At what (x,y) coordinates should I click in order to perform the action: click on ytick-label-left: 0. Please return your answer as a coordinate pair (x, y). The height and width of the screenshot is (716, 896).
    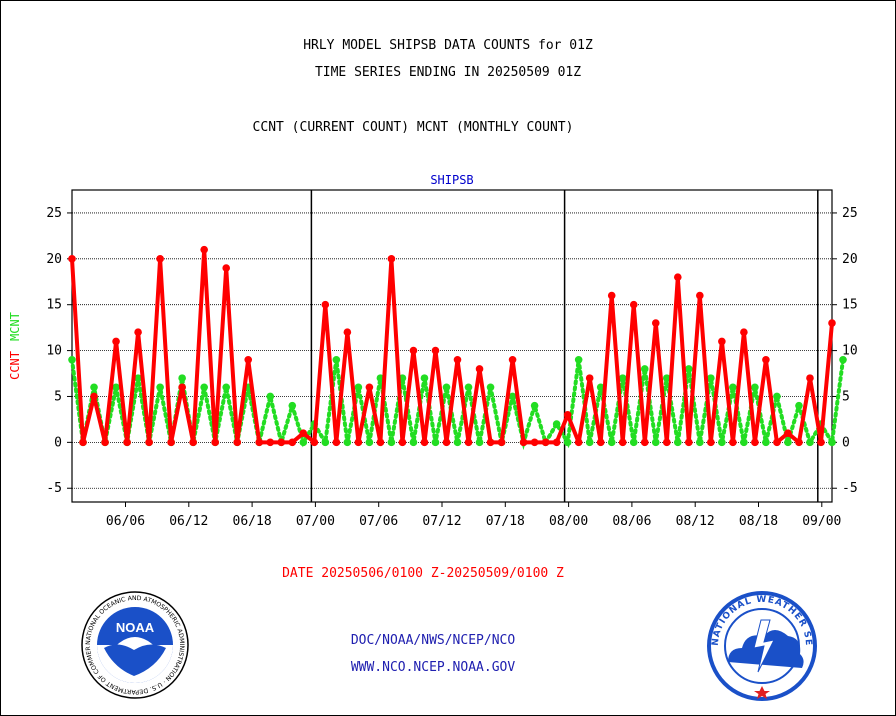
    Looking at the image, I should click on (58, 442).